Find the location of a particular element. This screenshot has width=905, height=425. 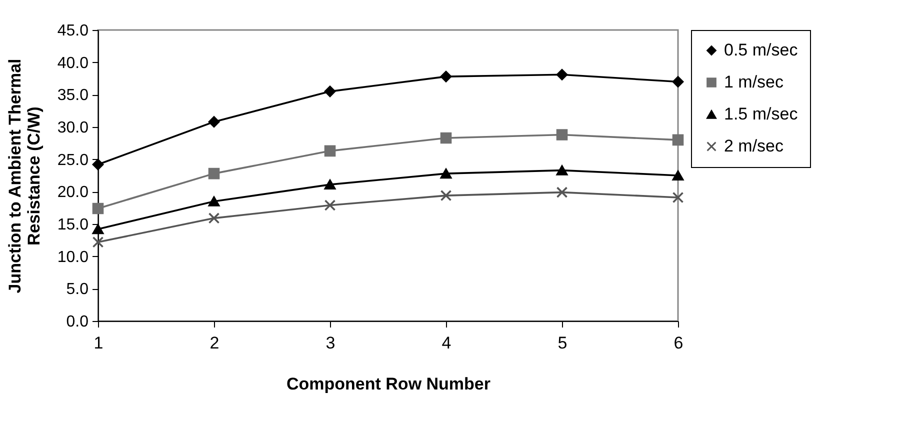

y-tick-label: 10.0 is located at coordinates (73, 257).